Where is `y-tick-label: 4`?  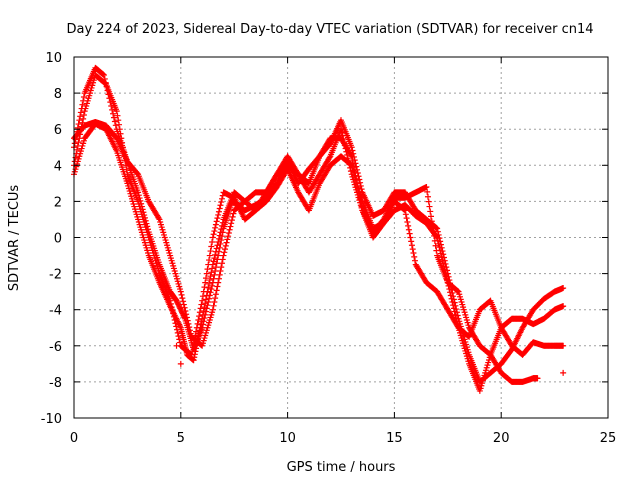
y-tick-label: 4 is located at coordinates (58, 166).